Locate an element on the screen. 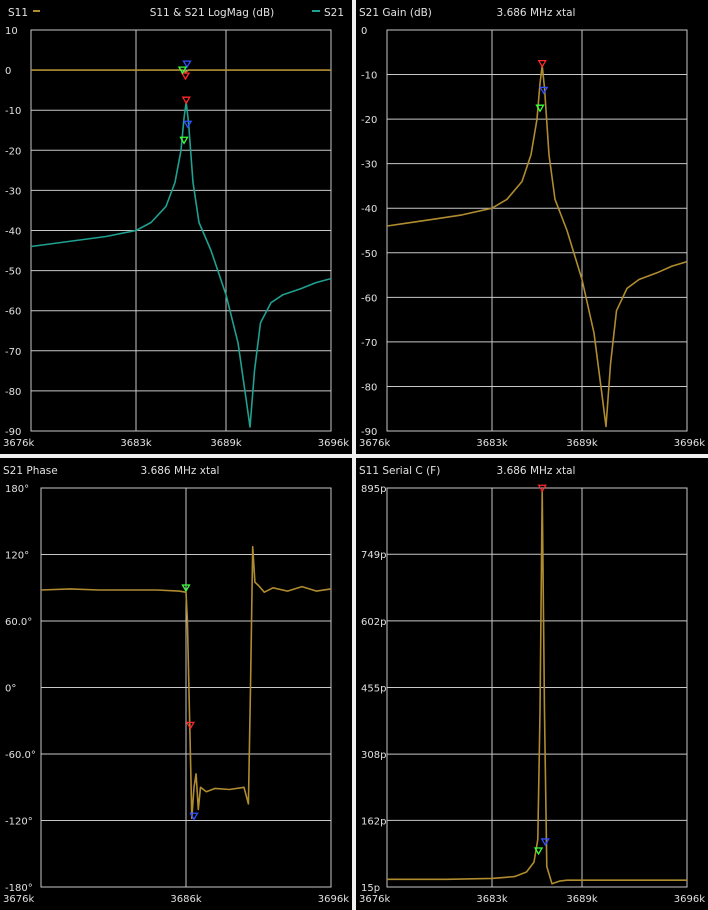 The height and width of the screenshot is (910, 708). y-tick-label: 308p is located at coordinates (373, 755).